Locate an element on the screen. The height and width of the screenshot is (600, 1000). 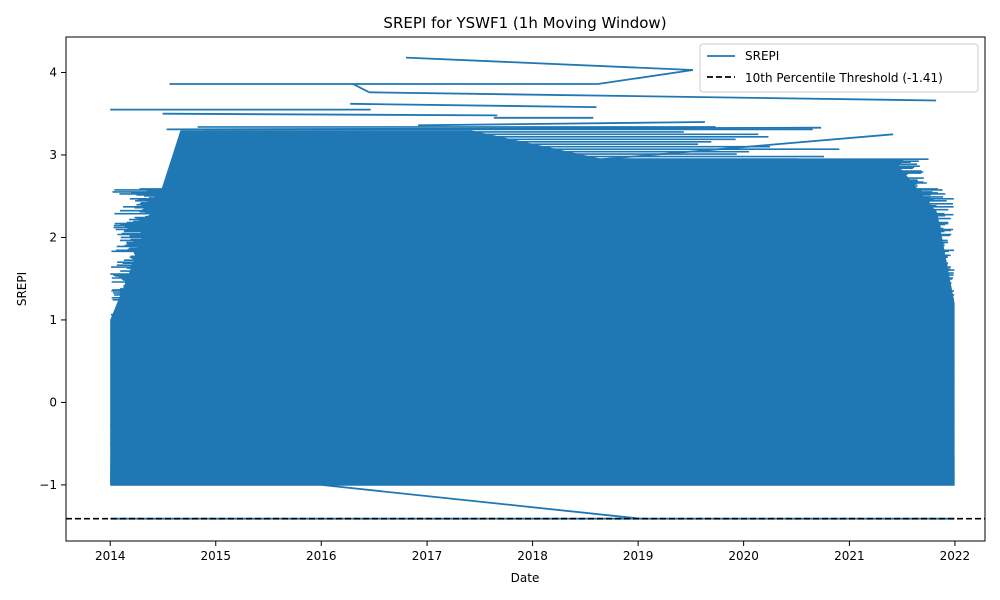
x-tick-label: 2019 is located at coordinates (638, 556).